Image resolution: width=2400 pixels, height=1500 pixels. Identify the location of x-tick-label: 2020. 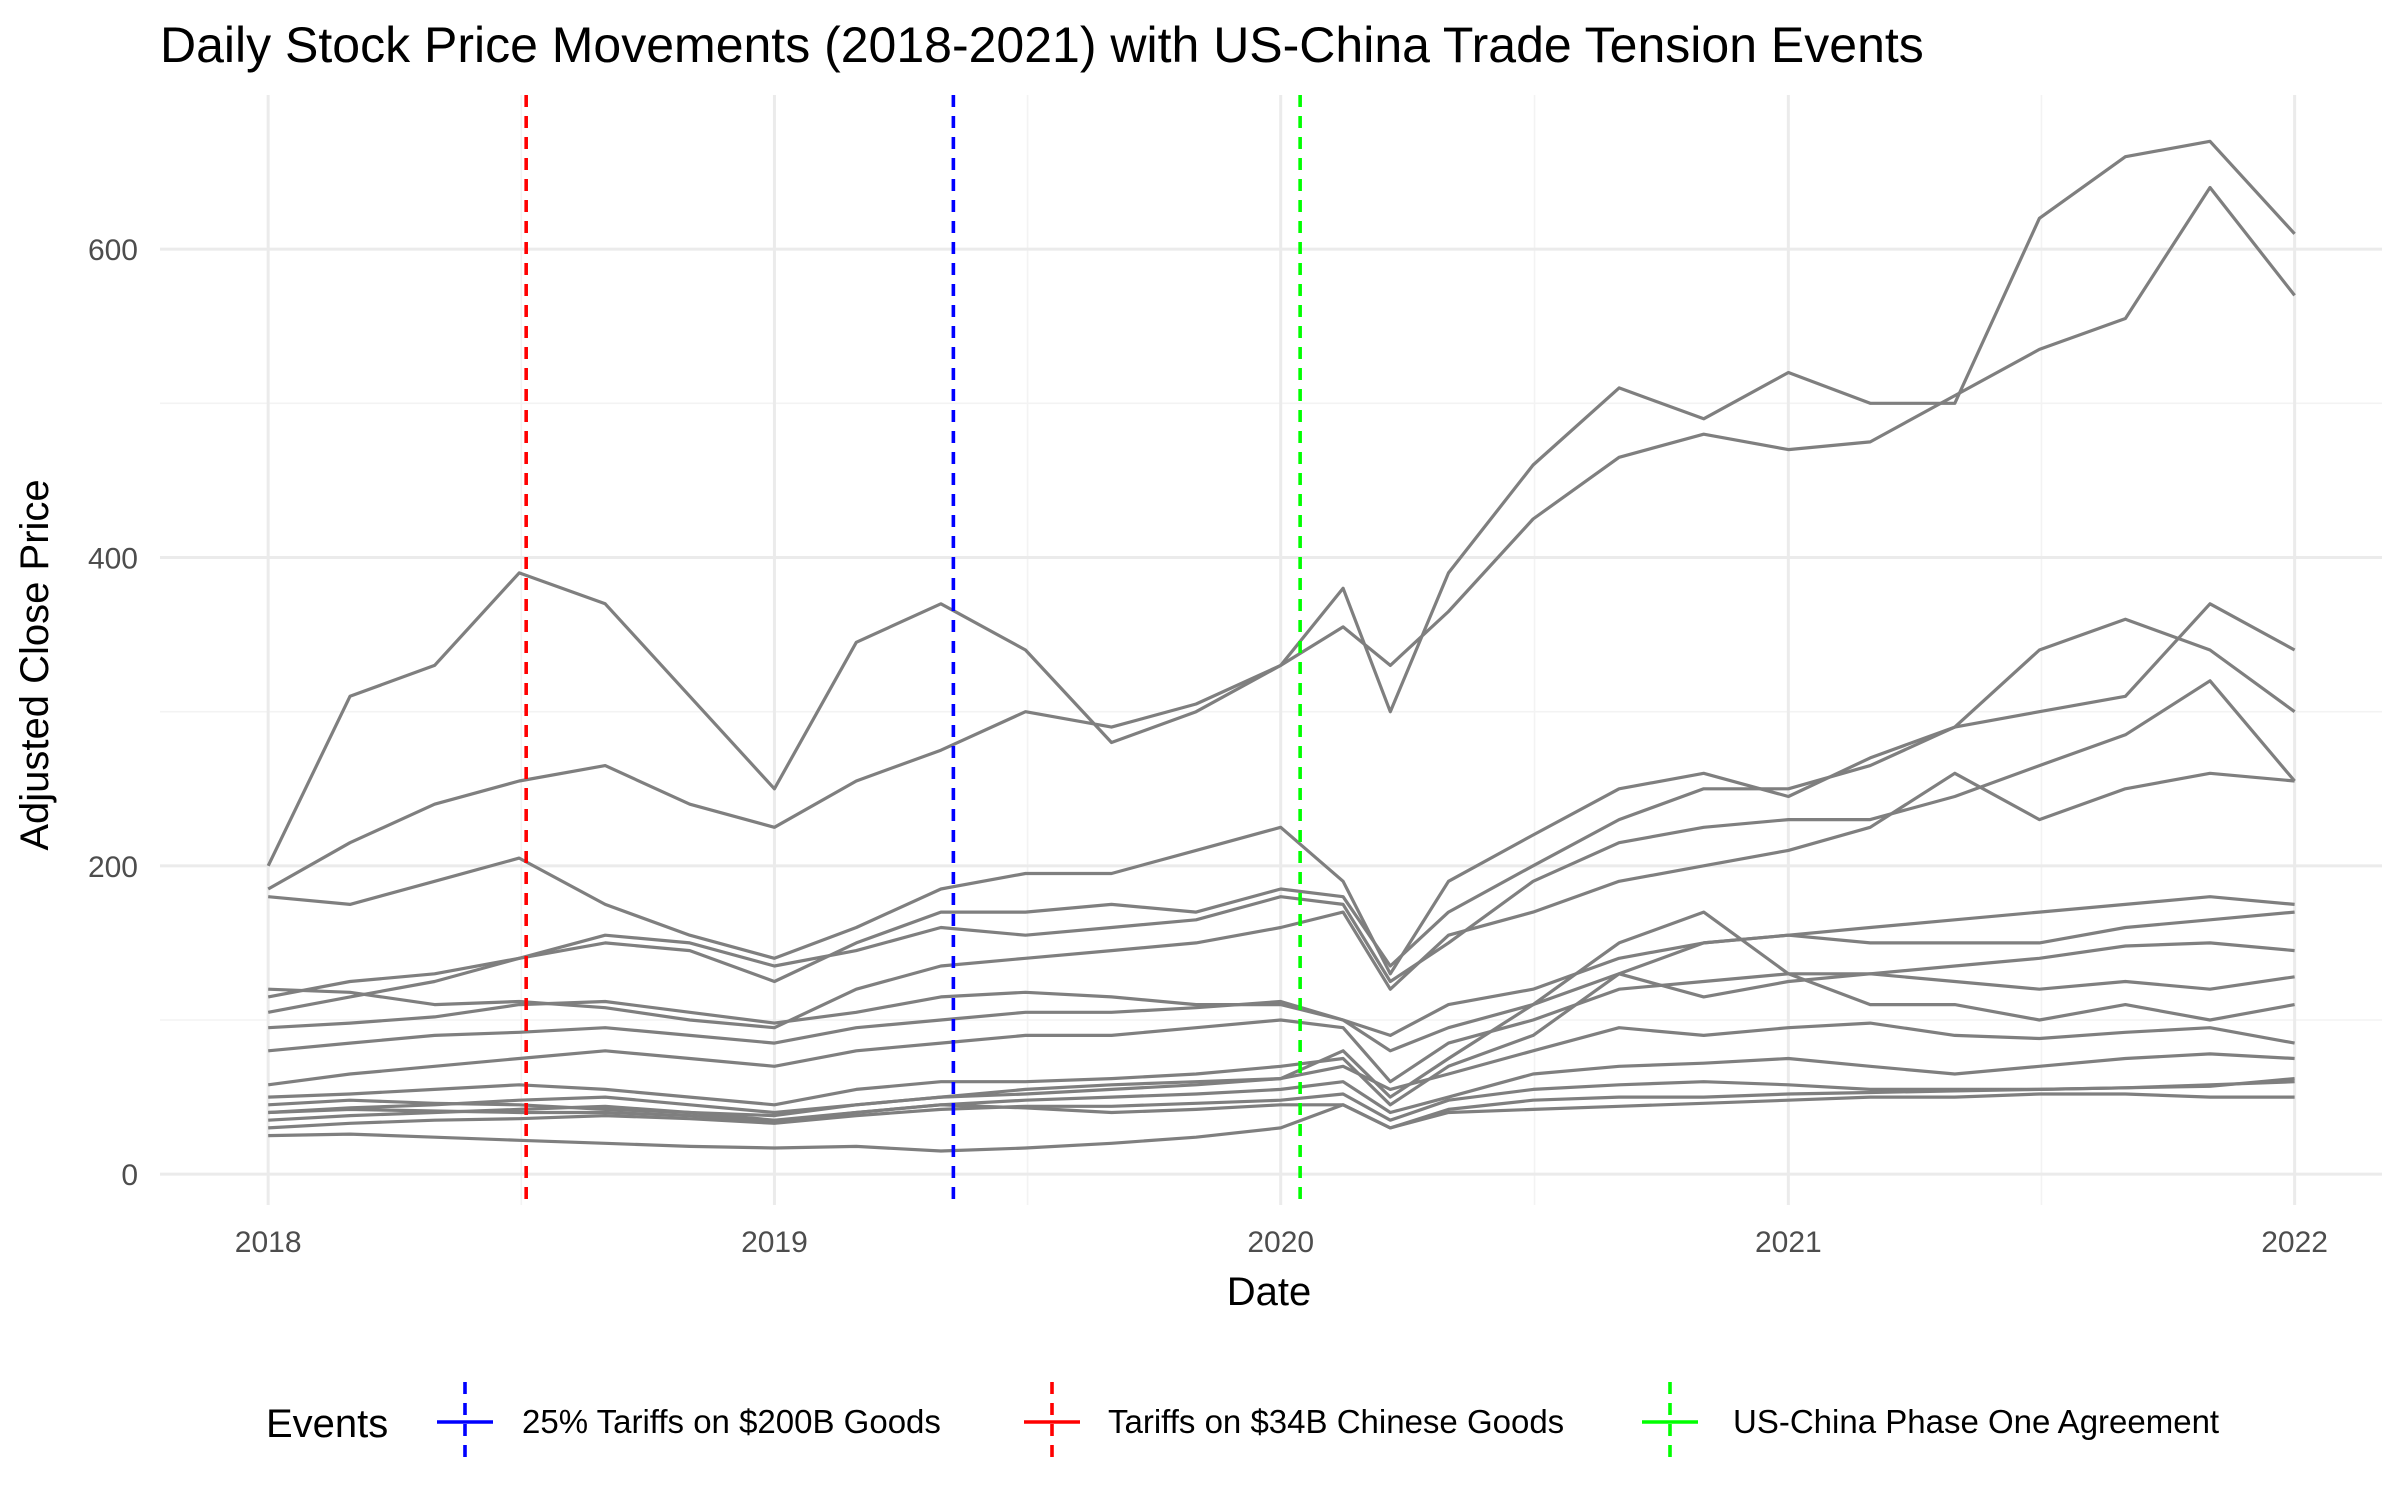
(1280, 1242).